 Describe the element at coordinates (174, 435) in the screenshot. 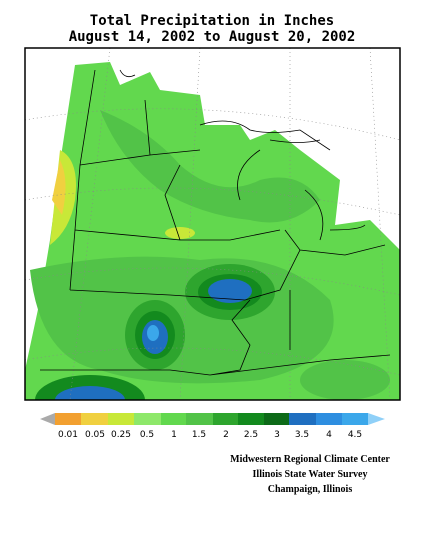

I see `legend-label: 1` at that location.